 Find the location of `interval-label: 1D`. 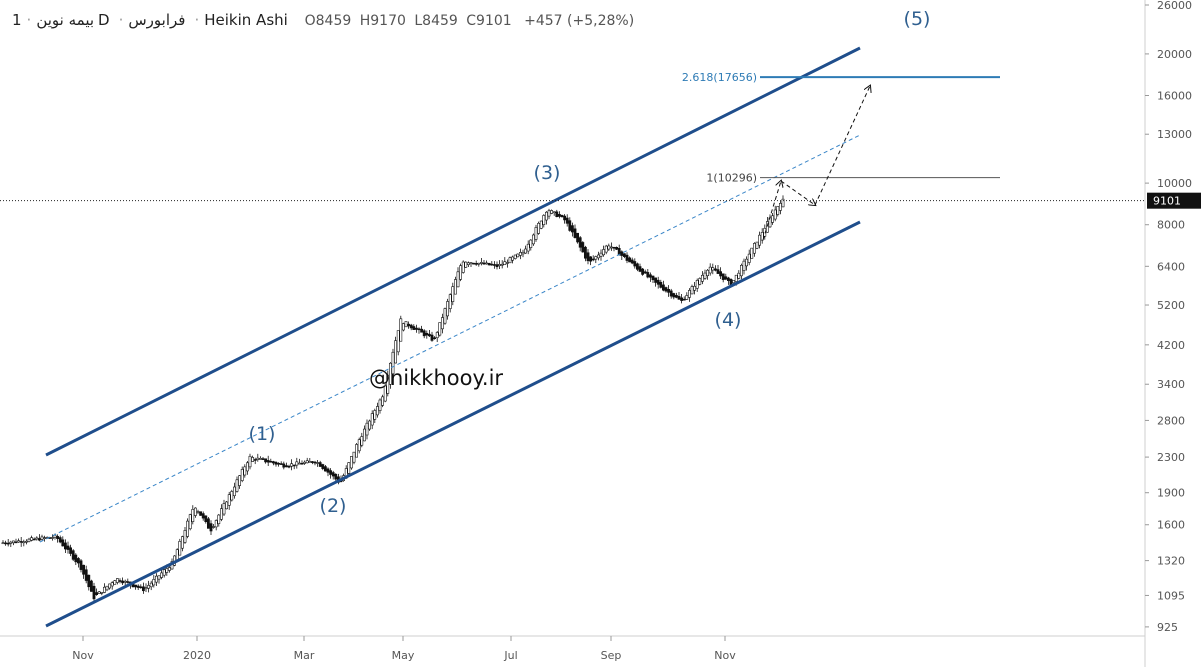

interval-label: 1D is located at coordinates (61, 20).